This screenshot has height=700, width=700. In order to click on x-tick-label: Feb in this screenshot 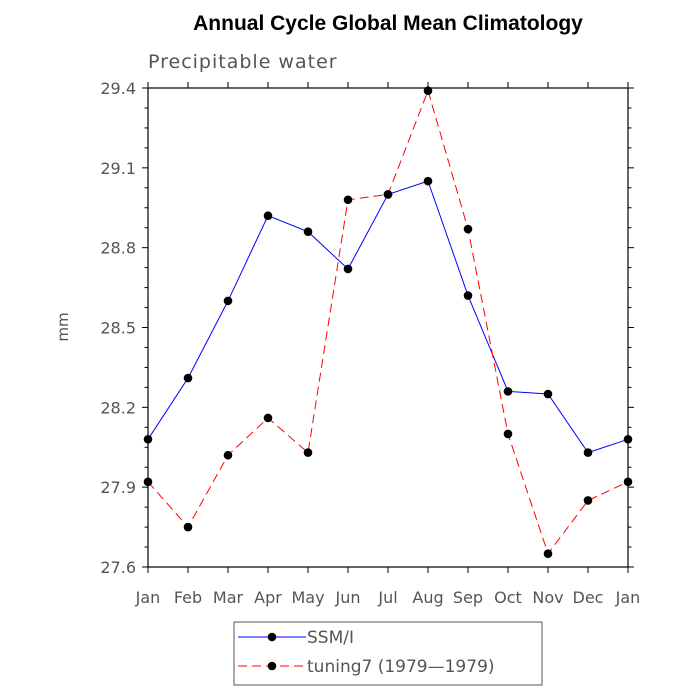, I will do `click(188, 597)`.